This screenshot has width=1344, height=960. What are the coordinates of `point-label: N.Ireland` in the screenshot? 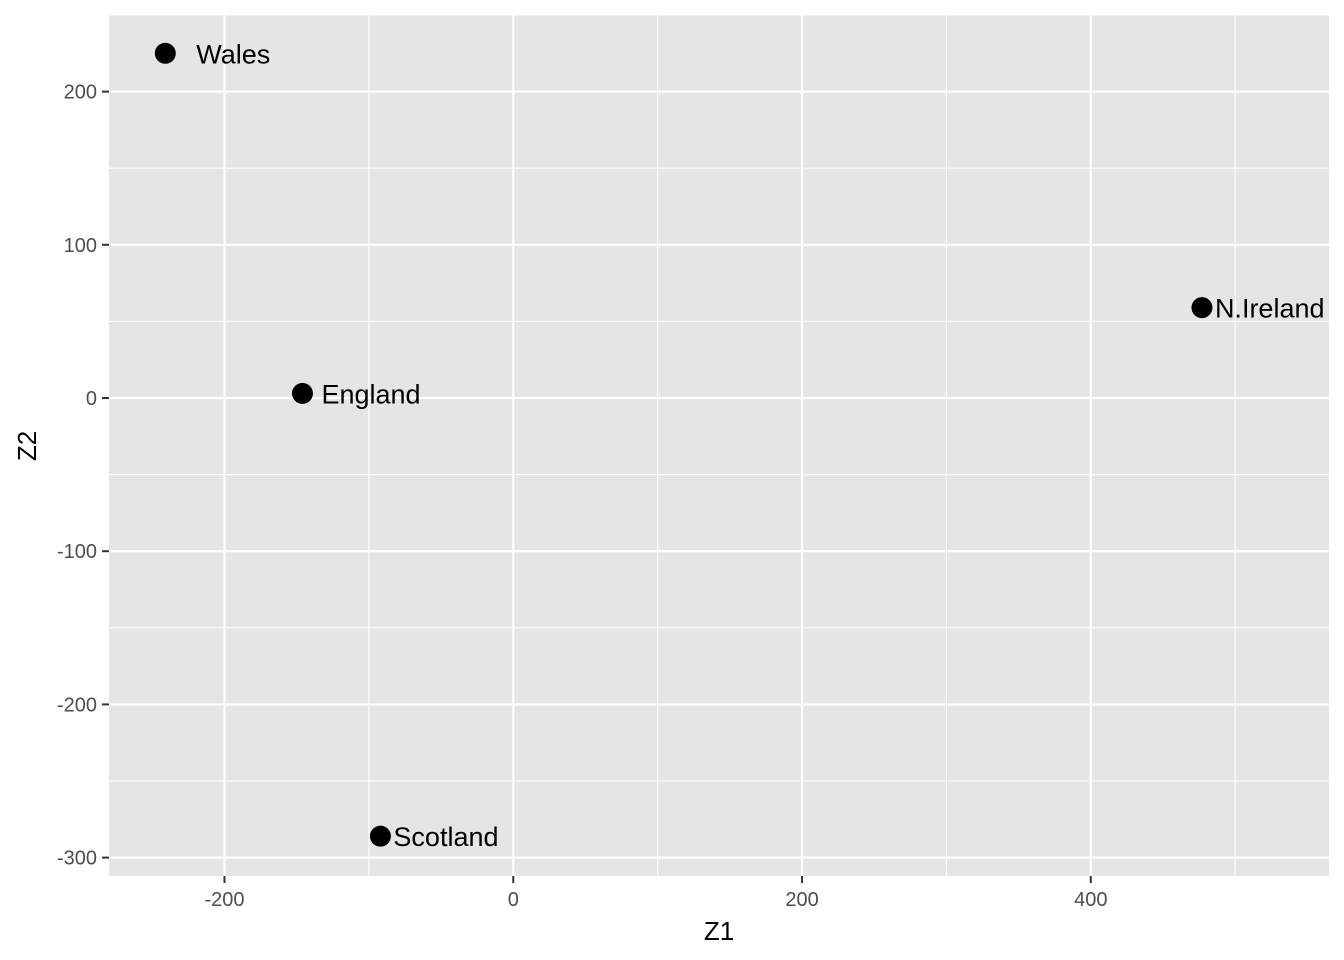 It's located at (1270, 309).